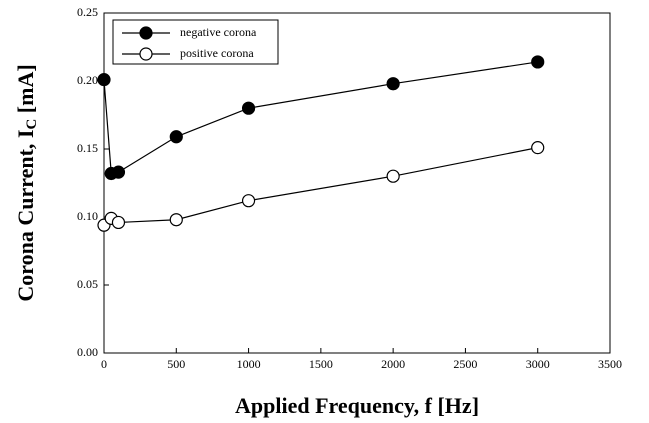 This screenshot has width=649, height=423. What do you see at coordinates (218, 32) in the screenshot?
I see `legend-label: negative corona` at bounding box center [218, 32].